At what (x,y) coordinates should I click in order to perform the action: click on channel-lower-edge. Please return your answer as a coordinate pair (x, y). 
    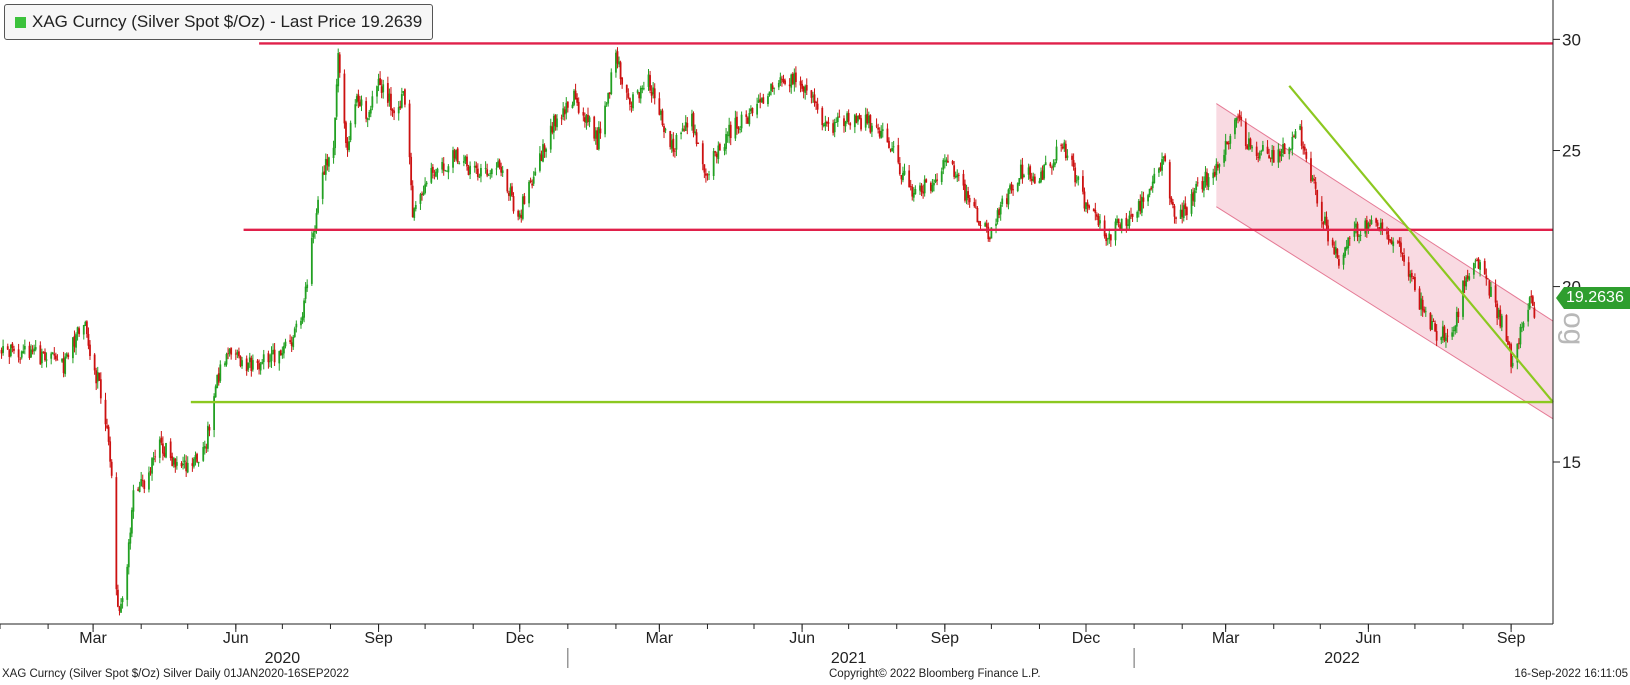
    Looking at the image, I should click on (1385, 313).